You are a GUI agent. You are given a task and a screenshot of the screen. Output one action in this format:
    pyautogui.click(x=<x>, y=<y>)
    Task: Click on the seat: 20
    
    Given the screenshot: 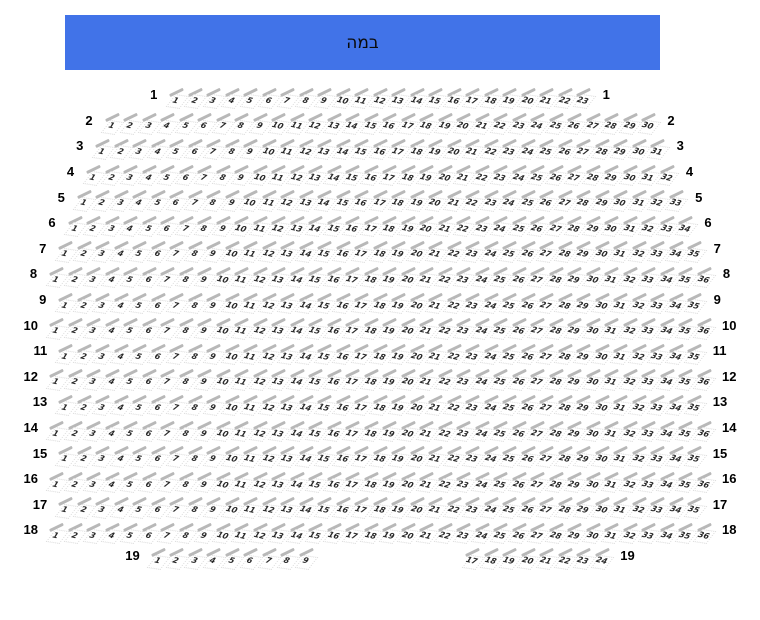 What is the action you would take?
    pyautogui.click(x=418, y=252)
    